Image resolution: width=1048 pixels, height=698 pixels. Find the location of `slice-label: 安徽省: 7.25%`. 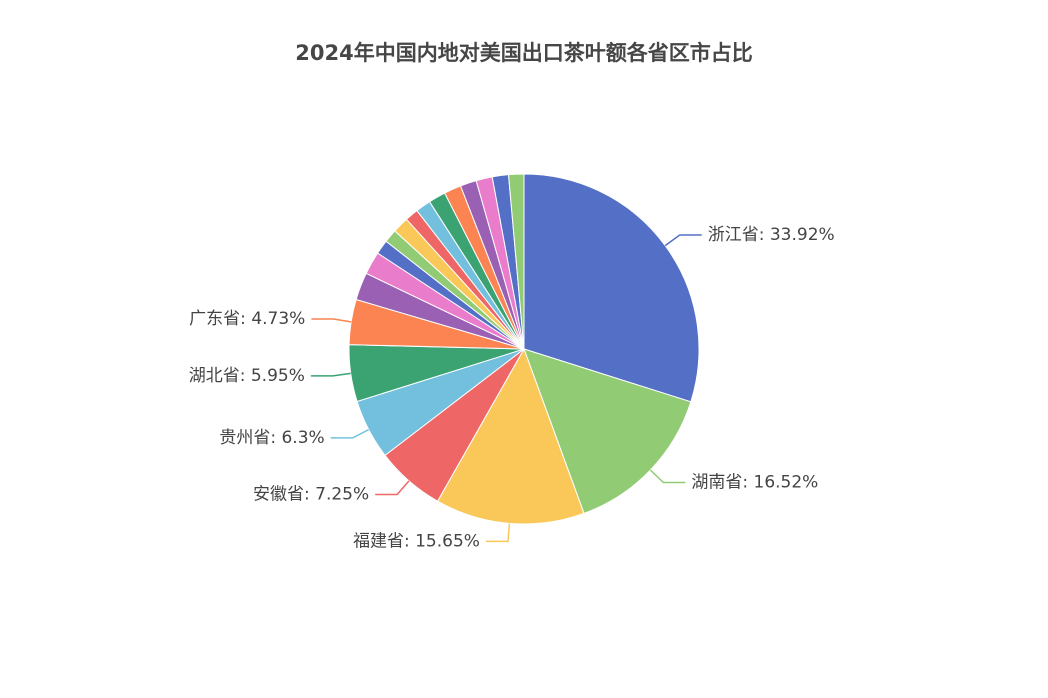

slice-label: 安徽省: 7.25% is located at coordinates (311, 494).